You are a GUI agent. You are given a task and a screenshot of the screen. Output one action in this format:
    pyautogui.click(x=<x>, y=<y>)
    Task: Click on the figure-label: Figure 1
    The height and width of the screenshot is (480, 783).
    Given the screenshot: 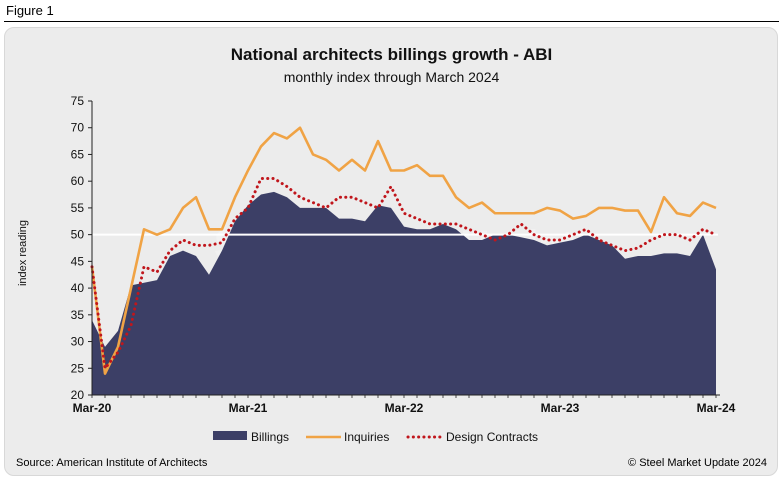 What is the action you would take?
    pyautogui.click(x=30, y=10)
    